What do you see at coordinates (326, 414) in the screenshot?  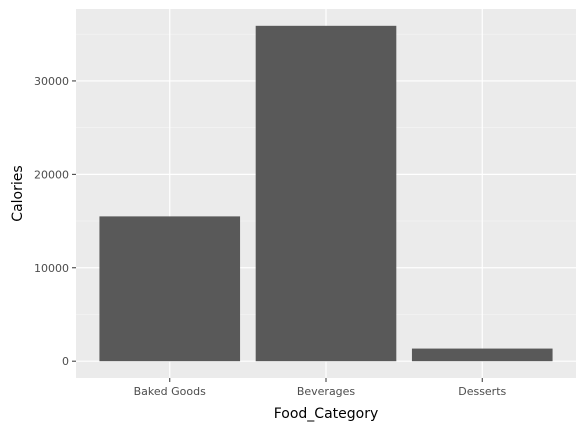 I see `x-axis-title: Food_Category` at bounding box center [326, 414].